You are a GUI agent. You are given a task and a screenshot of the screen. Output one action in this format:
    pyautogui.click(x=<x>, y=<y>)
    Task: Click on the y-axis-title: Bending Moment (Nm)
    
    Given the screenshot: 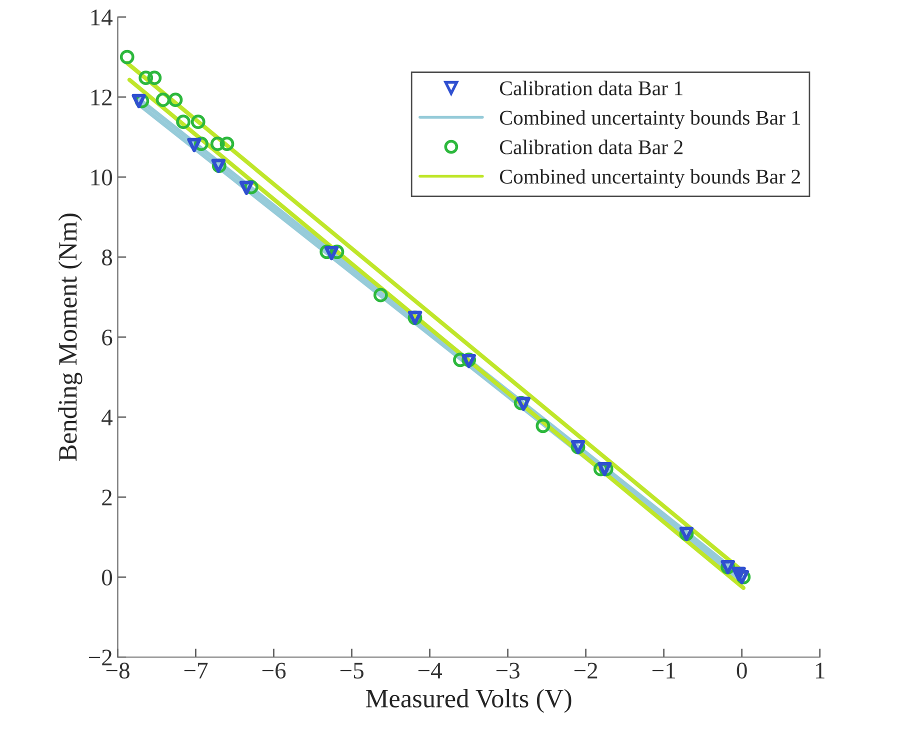 What is the action you would take?
    pyautogui.click(x=70, y=337)
    